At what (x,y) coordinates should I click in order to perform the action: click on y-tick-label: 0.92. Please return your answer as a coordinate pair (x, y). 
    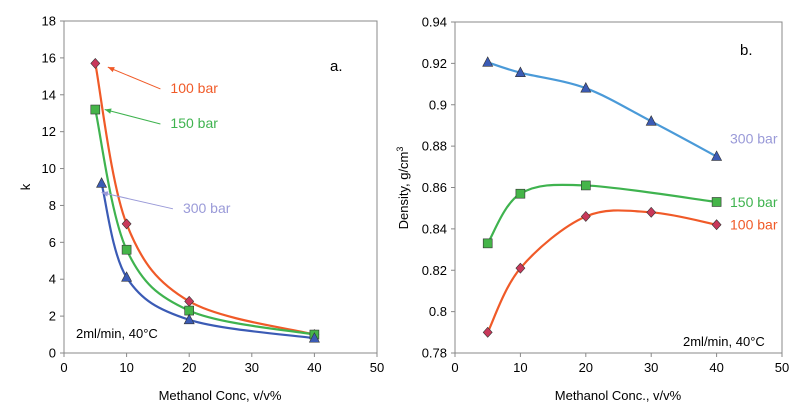
    Looking at the image, I should click on (434, 63).